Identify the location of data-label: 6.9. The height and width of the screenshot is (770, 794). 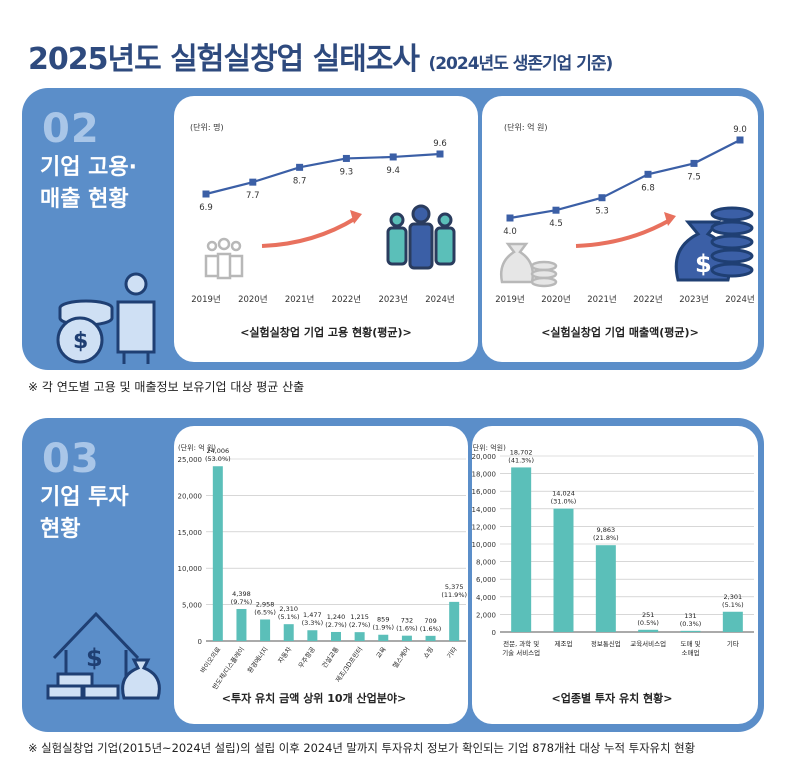
(206, 208).